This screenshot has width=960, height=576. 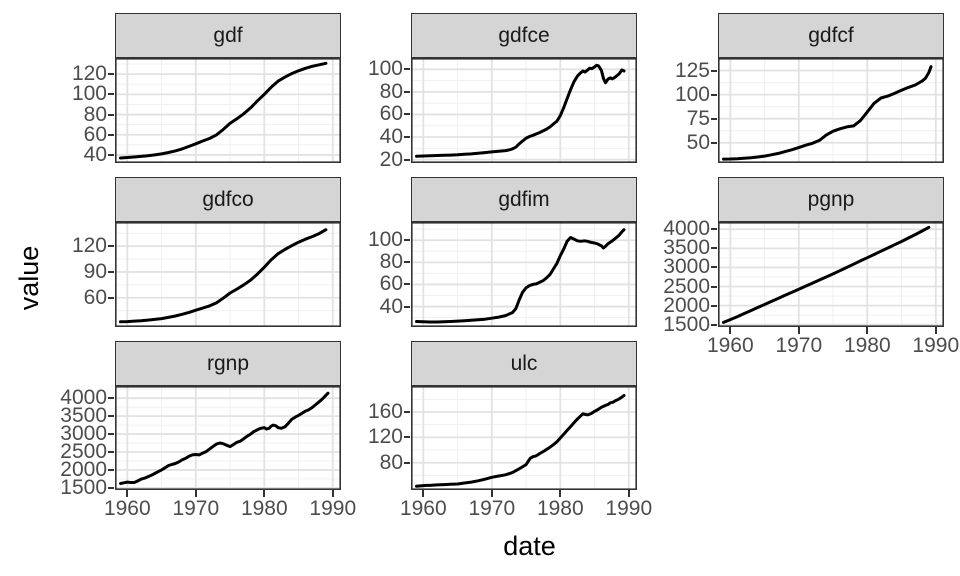 What do you see at coordinates (391, 91) in the screenshot?
I see `y-tick-label-gdfce: 80` at bounding box center [391, 91].